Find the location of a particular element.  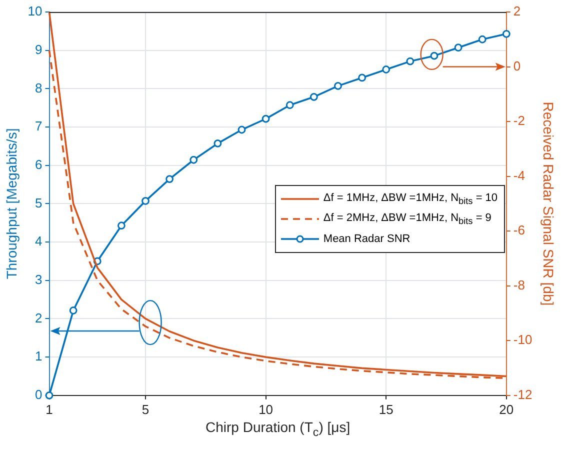

legend-label: Δf = 1MHz, ΔBW =1MHz, N$_{bits}$ = 10 is located at coordinates (410, 199).